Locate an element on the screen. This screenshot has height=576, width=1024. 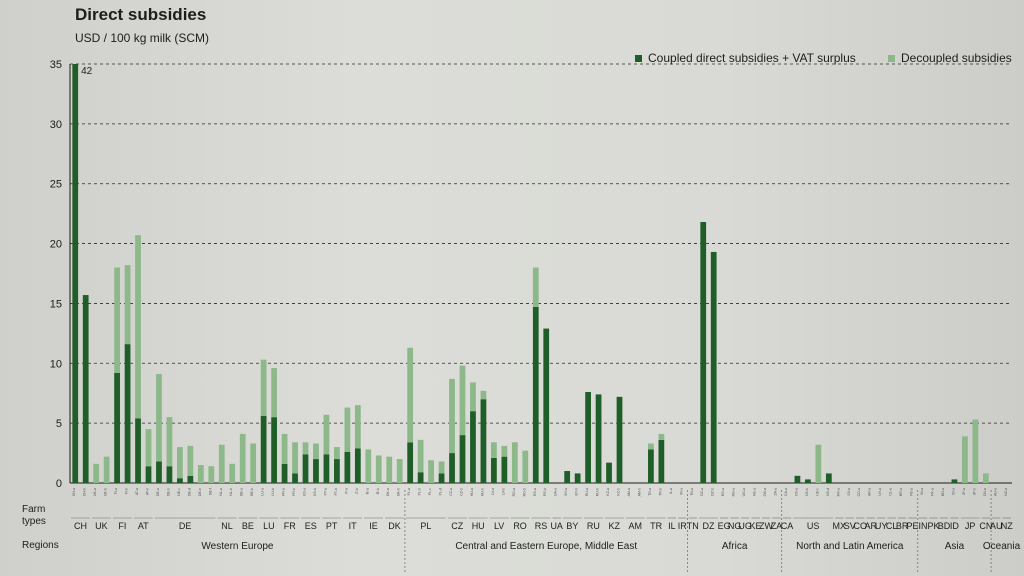
country-label: LV is located at coordinates (499, 526).